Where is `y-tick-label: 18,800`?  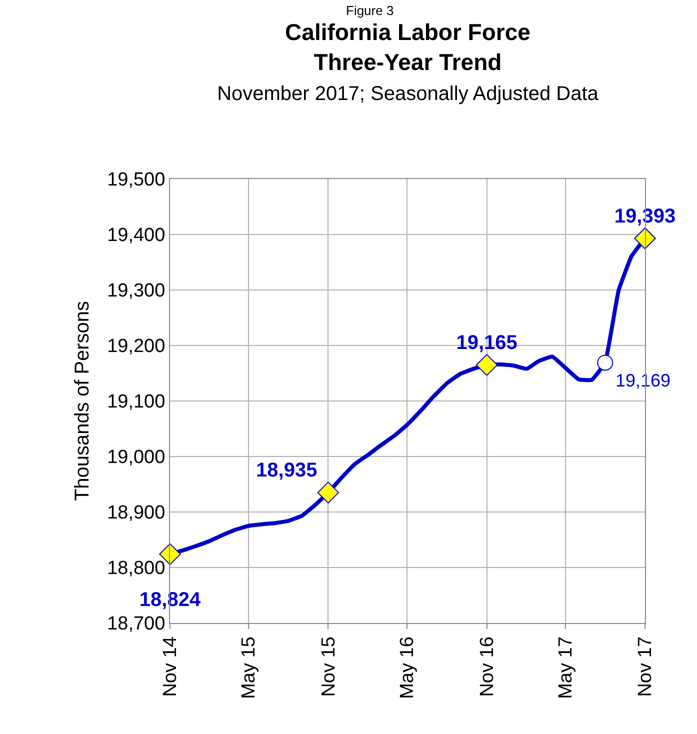
y-tick-label: 18,800 is located at coordinates (136, 569).